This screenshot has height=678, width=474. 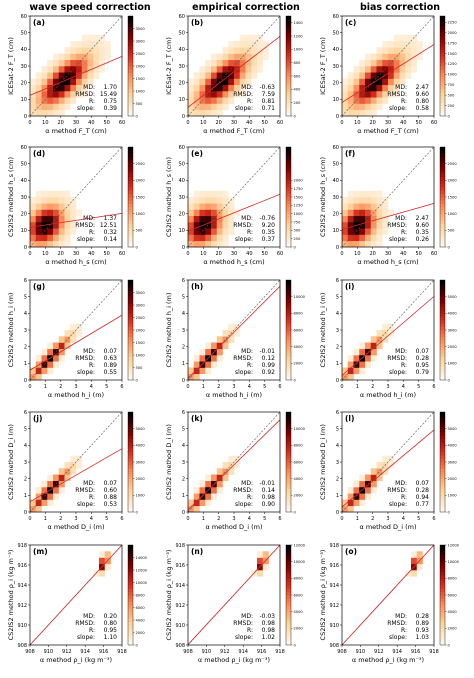 What do you see at coordinates (183, 429) in the screenshot?
I see `y-tick-label: 5` at bounding box center [183, 429].